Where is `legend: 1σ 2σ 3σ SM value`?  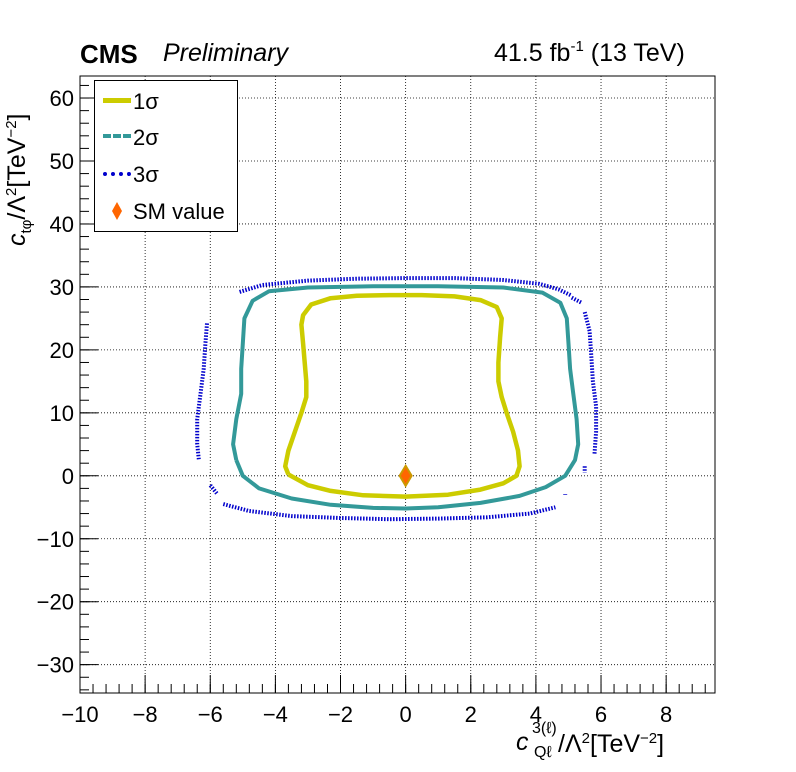 legend: 1σ 2σ 3σ SM value is located at coordinates (166, 156).